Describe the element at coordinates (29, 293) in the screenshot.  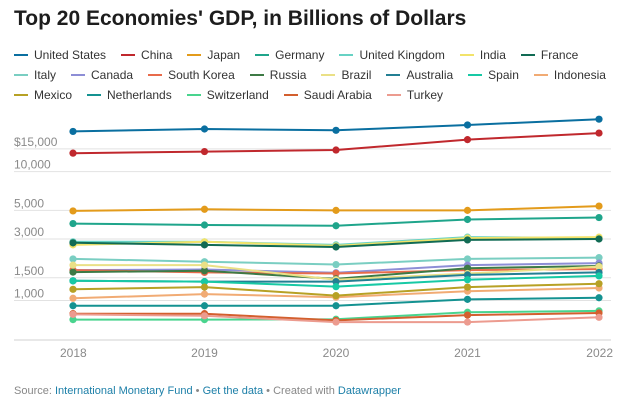
I see `y-tick-label: 1,000` at that location.